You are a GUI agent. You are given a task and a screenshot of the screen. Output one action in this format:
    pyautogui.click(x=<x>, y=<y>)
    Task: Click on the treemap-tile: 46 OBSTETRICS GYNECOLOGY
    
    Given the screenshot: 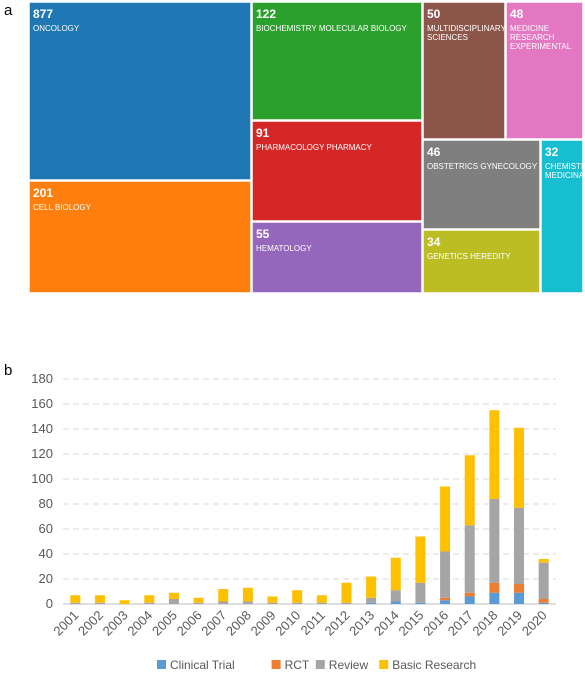 What is the action you would take?
    pyautogui.click(x=481, y=184)
    